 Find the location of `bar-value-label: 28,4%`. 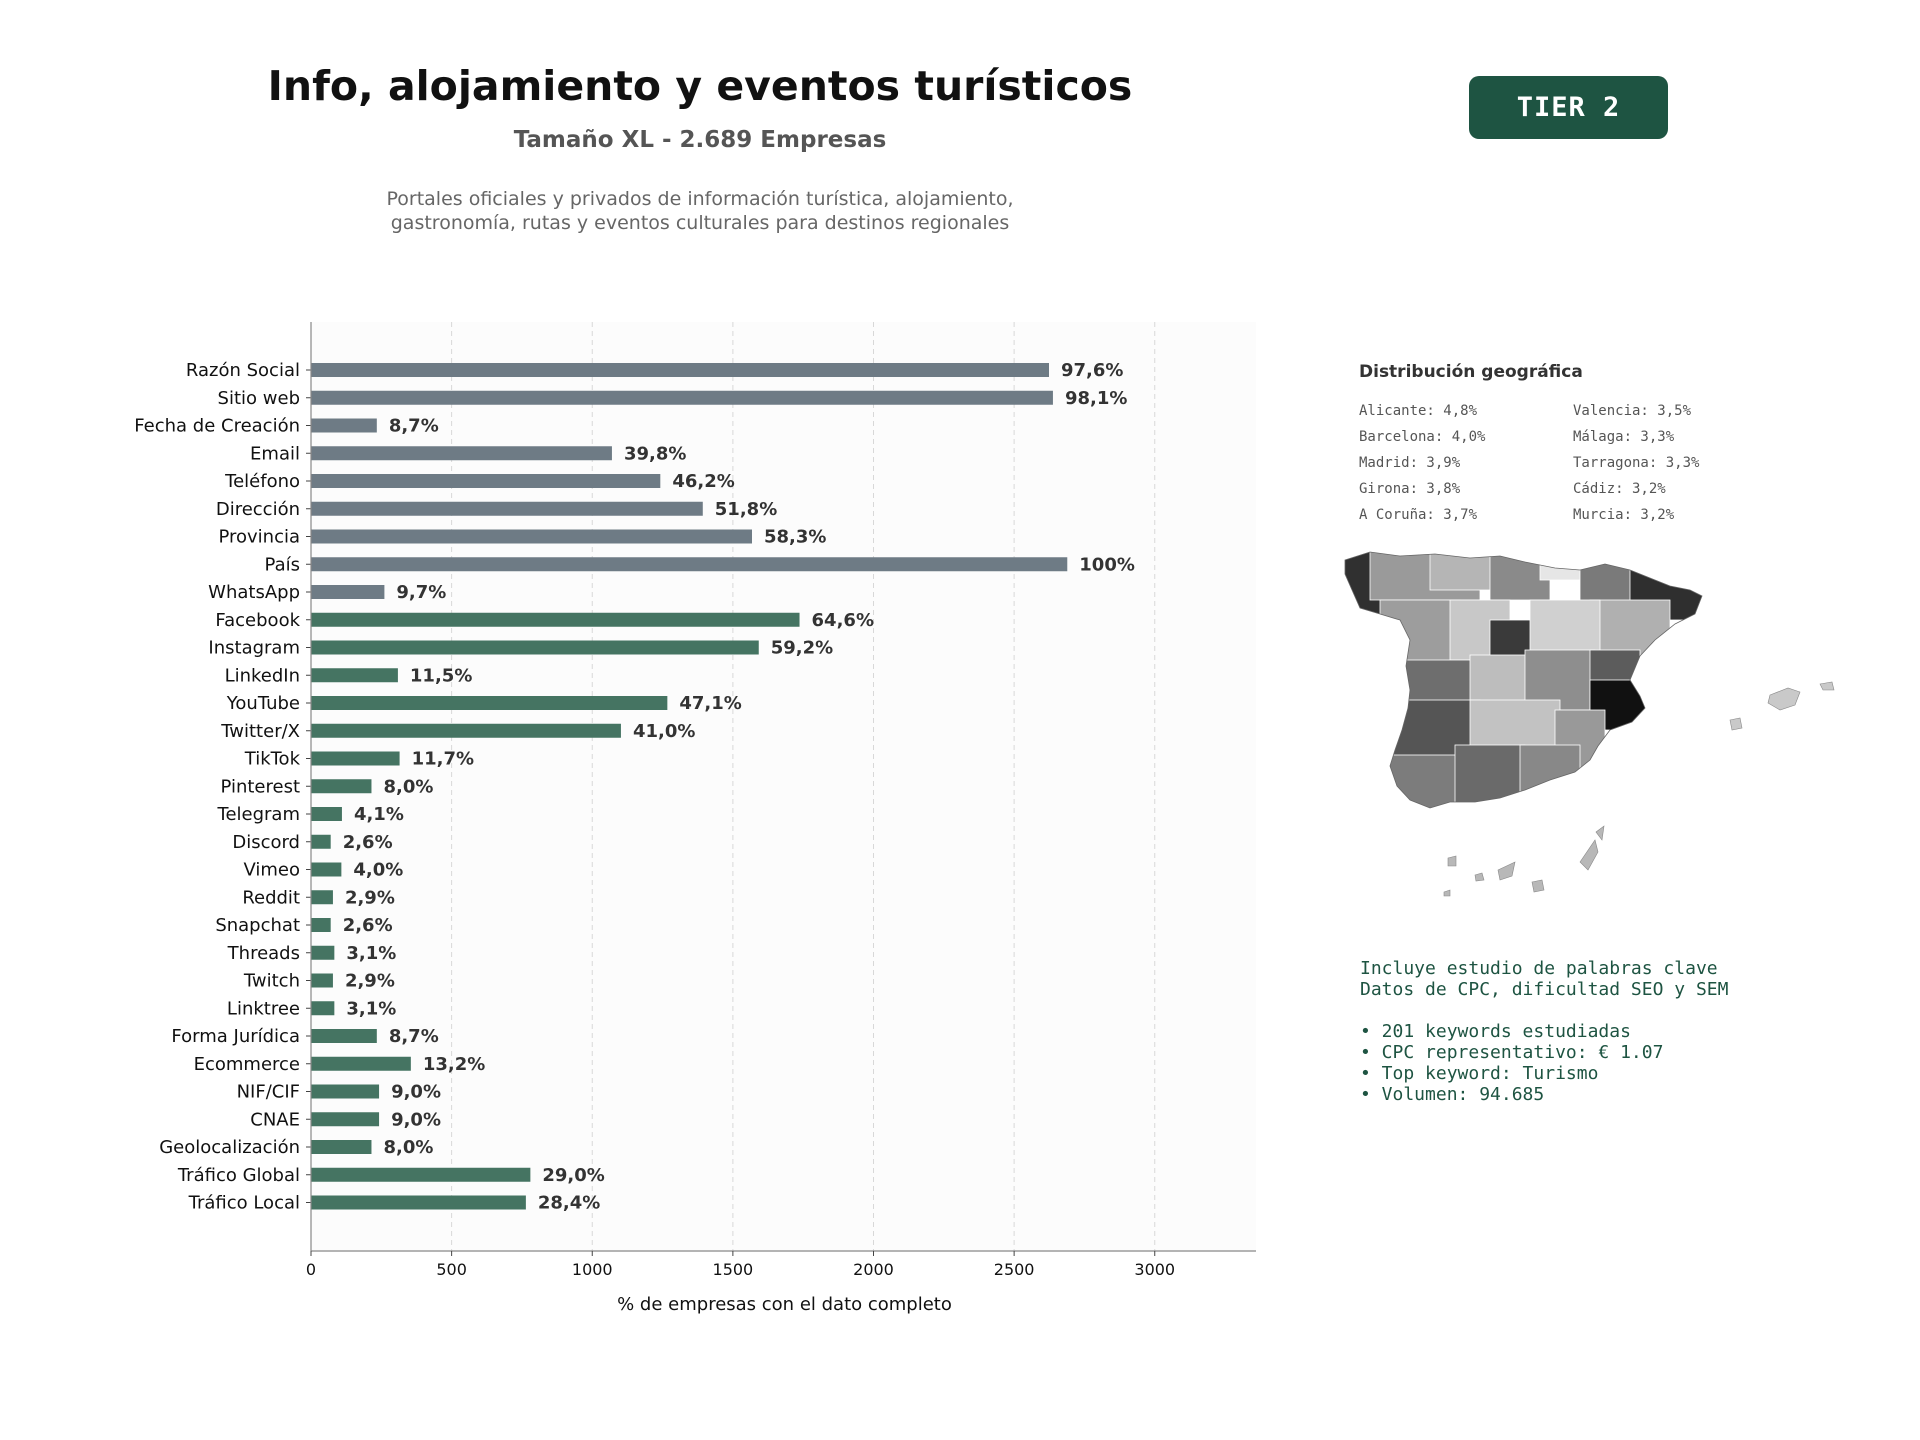

bar-value-label: 28,4% is located at coordinates (569, 1203).